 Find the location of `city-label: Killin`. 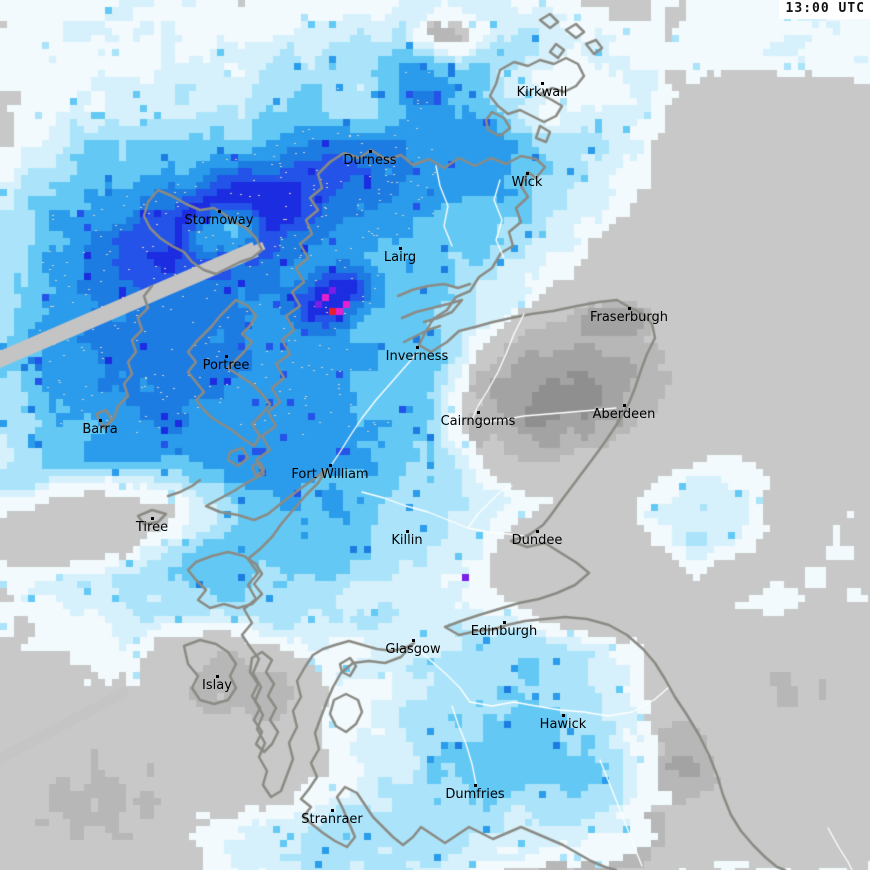

city-label: Killin is located at coordinates (407, 540).